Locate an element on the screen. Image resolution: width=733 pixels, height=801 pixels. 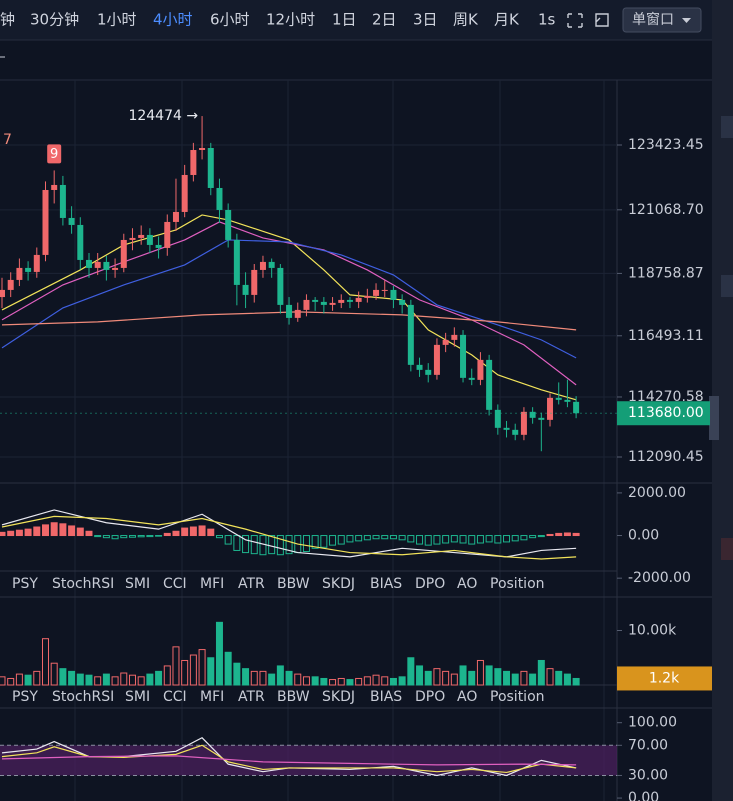
window-button-label: 单窗口 is located at coordinates (653, 19).